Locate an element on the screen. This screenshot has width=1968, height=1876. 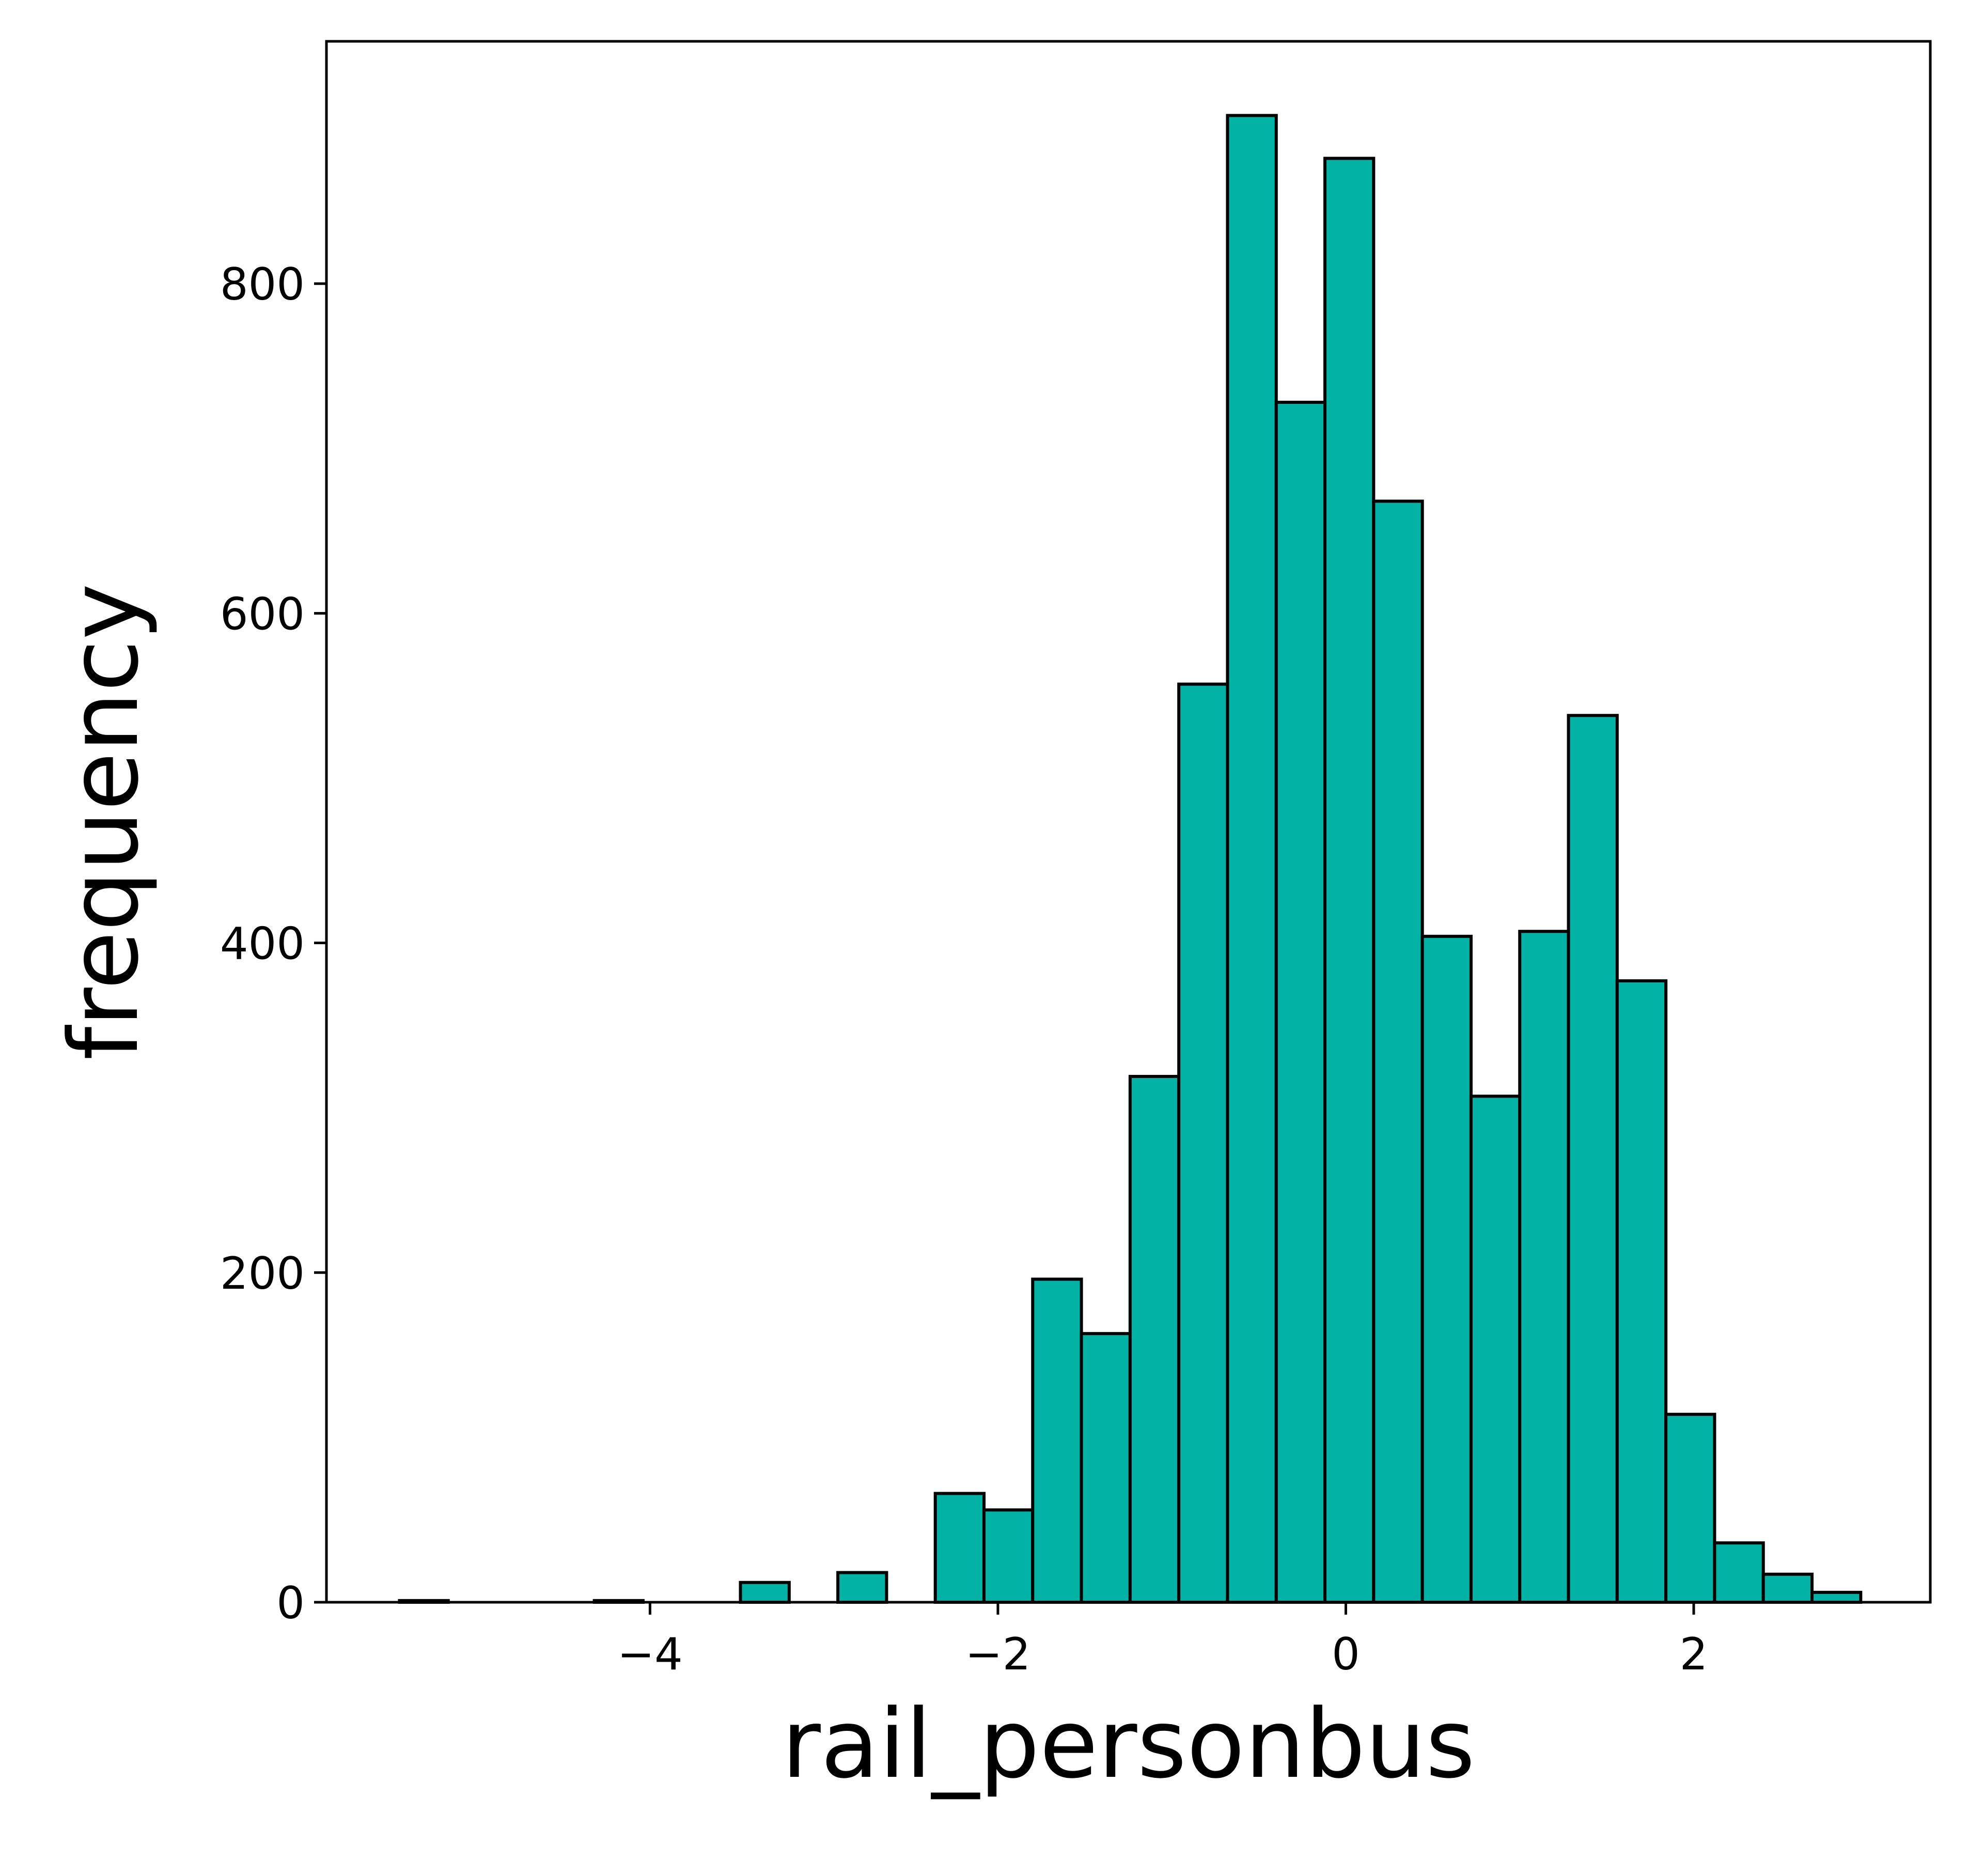
x-axis-label: rail_personbus is located at coordinates (1128, 1744).